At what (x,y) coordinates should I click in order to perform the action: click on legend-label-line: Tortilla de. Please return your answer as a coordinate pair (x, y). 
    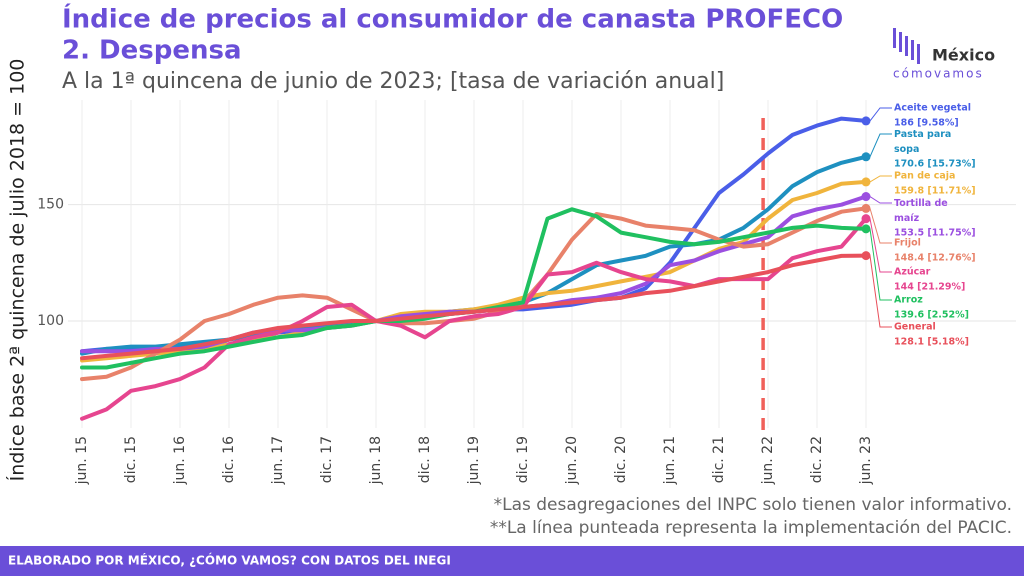
    Looking at the image, I should click on (921, 203).